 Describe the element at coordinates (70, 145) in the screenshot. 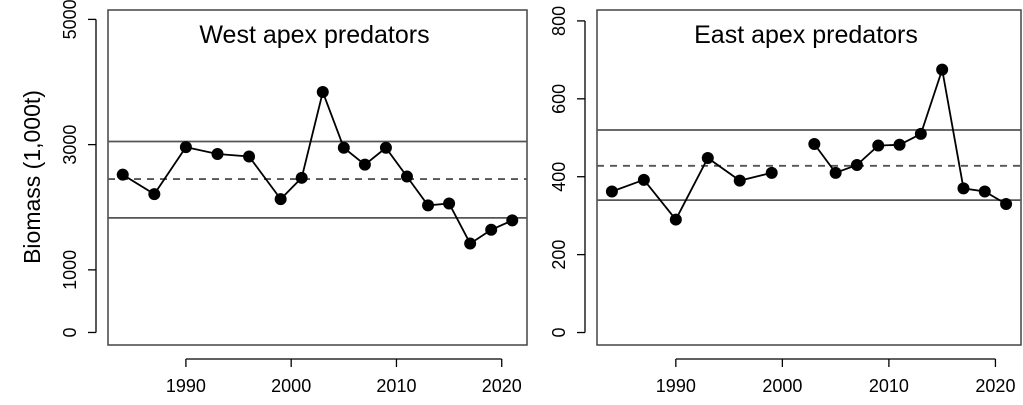

I see `y-tick-label: 3000` at that location.